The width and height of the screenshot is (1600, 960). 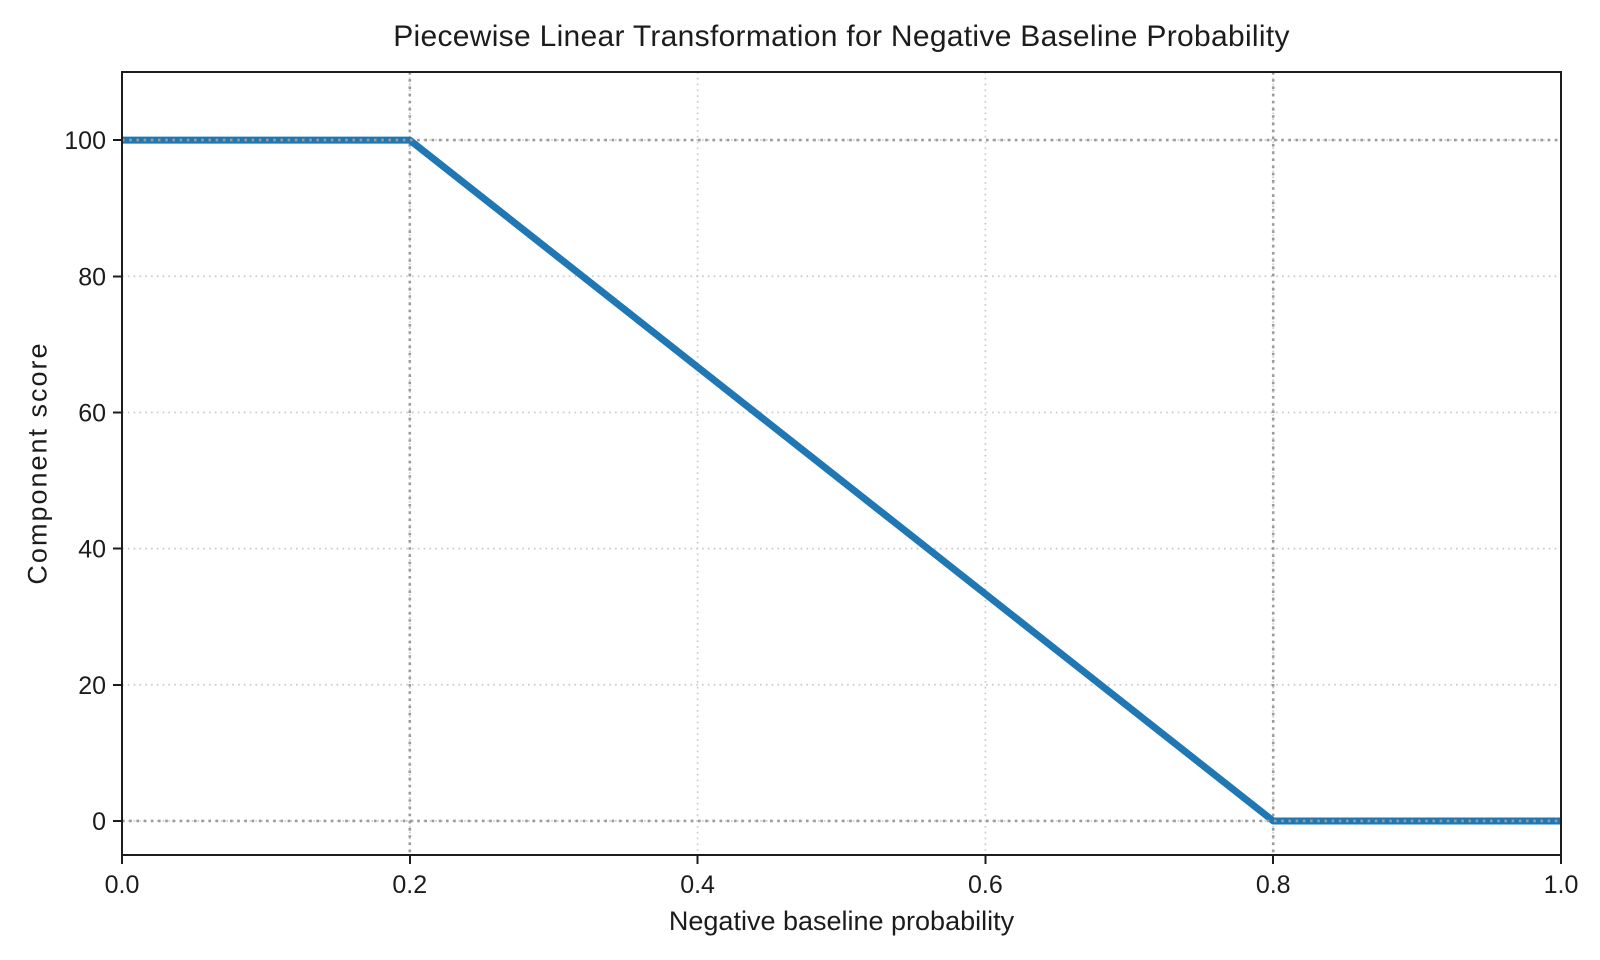 What do you see at coordinates (92, 686) in the screenshot?
I see `y-tick-label-20: 20` at bounding box center [92, 686].